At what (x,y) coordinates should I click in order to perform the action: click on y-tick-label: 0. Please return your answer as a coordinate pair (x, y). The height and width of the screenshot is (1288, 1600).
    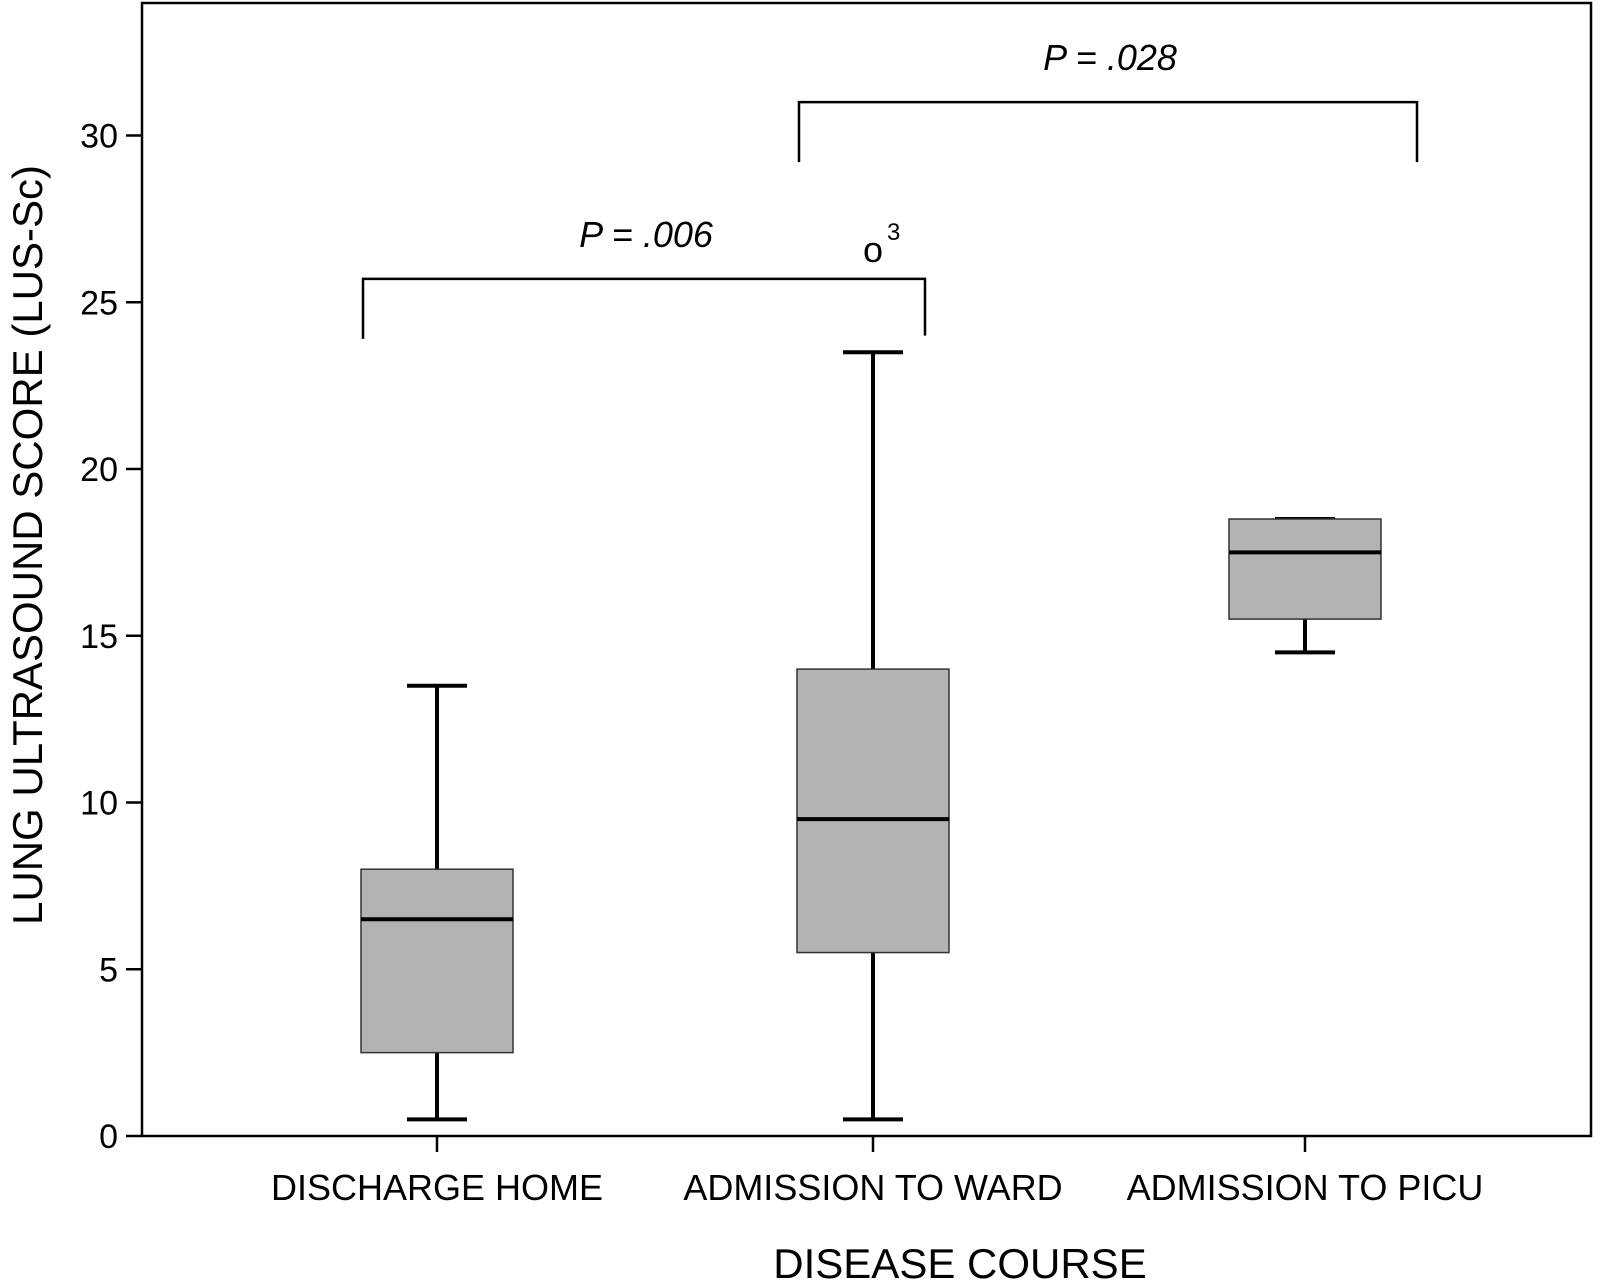
    Looking at the image, I should click on (108, 1137).